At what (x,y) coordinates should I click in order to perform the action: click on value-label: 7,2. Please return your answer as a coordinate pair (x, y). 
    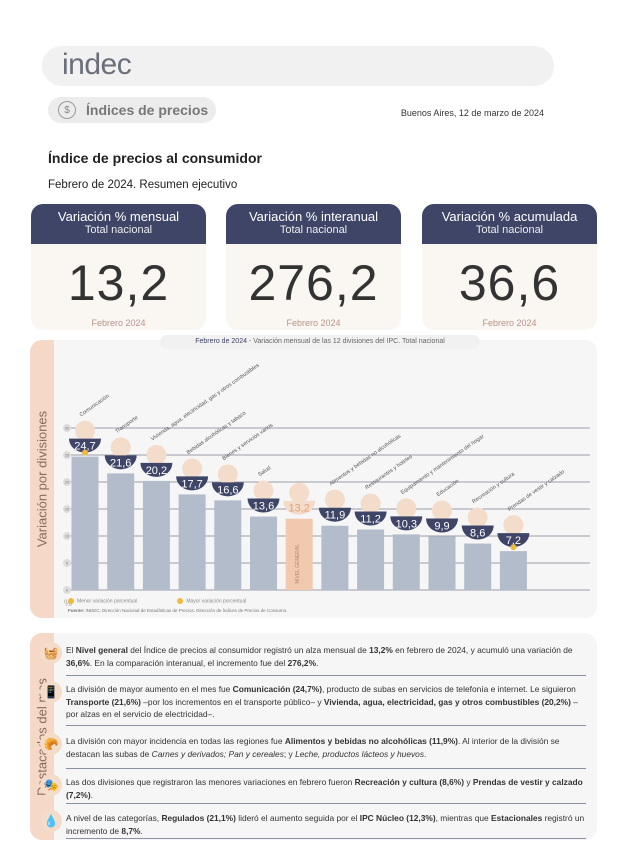
    Looking at the image, I should click on (513, 541).